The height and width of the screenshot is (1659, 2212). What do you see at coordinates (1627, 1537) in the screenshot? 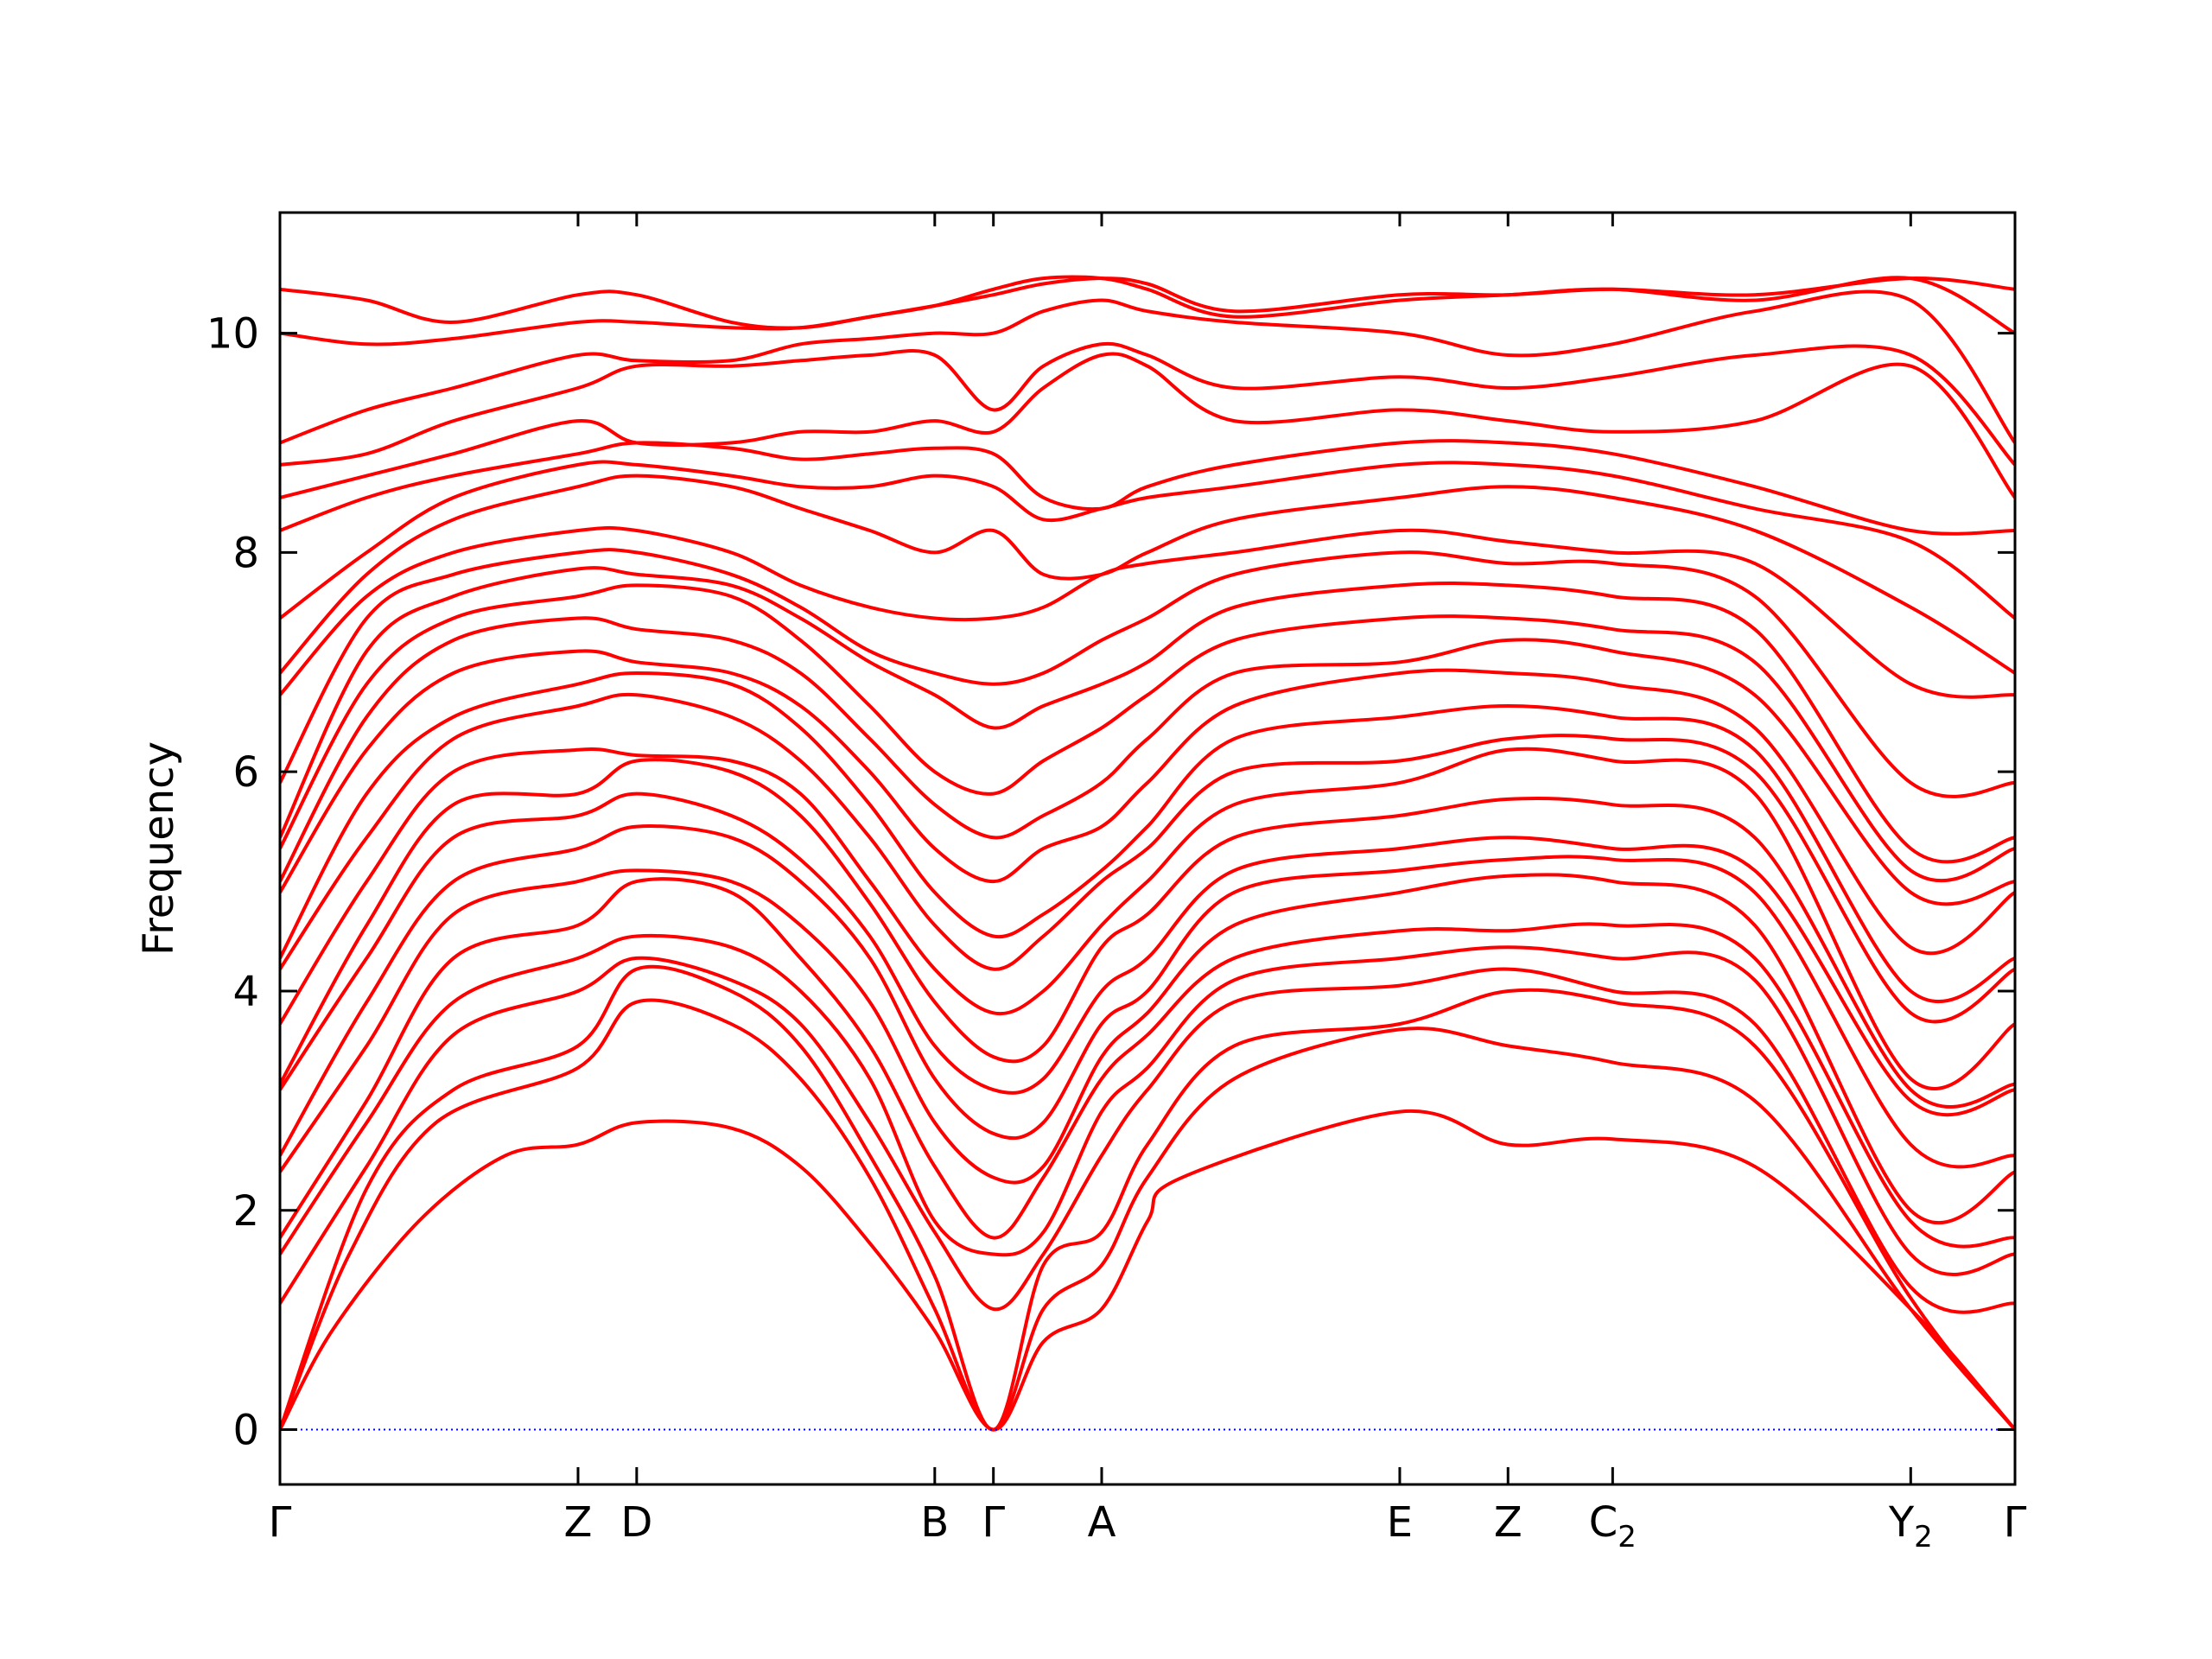
I see `kpoint-label-subscript-9: 2` at bounding box center [1627, 1537].